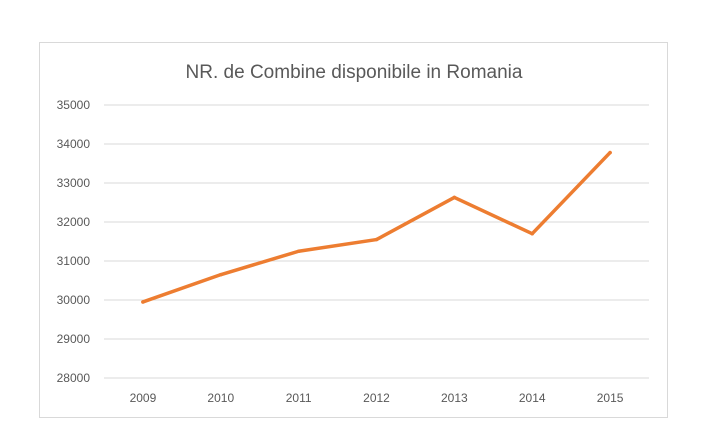 The height and width of the screenshot is (436, 706). What do you see at coordinates (74, 105) in the screenshot?
I see `y-tick-label: 35000` at bounding box center [74, 105].